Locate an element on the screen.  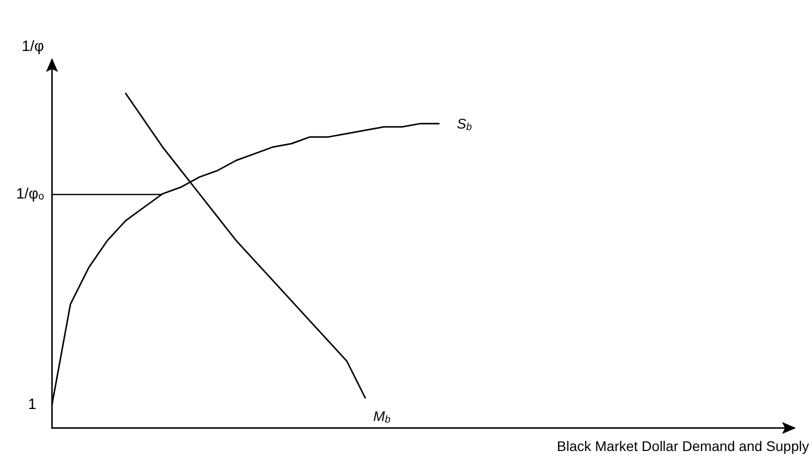
y-axis-title: 1/φ is located at coordinates (33, 46).